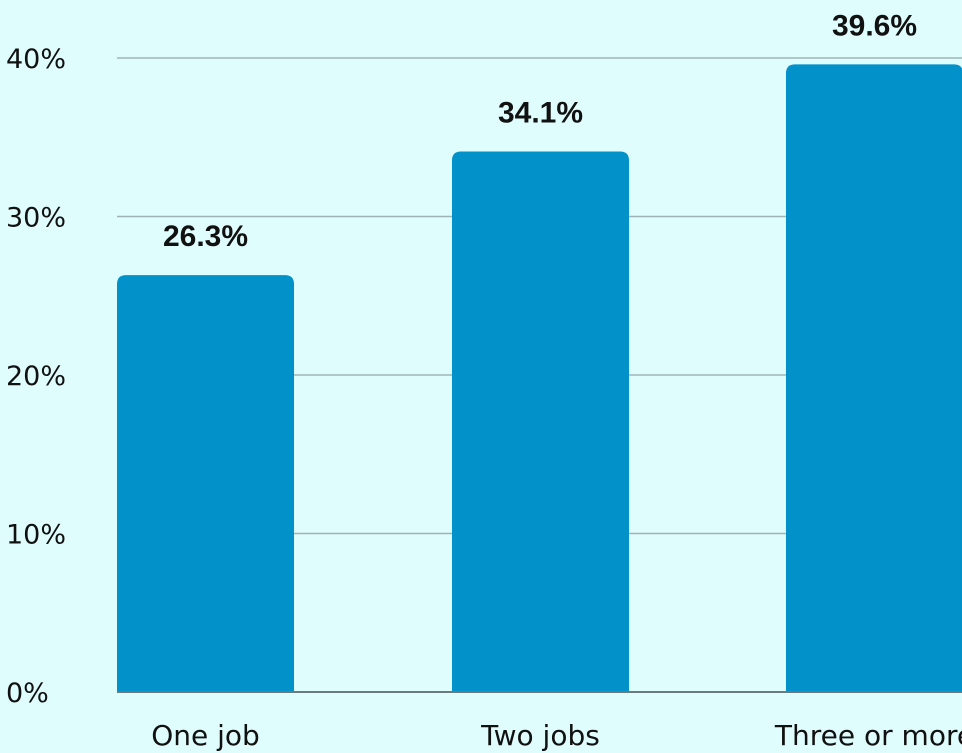 This screenshot has width=962, height=753. Describe the element at coordinates (205, 236) in the screenshot. I see `data-label: 26.3%` at that location.